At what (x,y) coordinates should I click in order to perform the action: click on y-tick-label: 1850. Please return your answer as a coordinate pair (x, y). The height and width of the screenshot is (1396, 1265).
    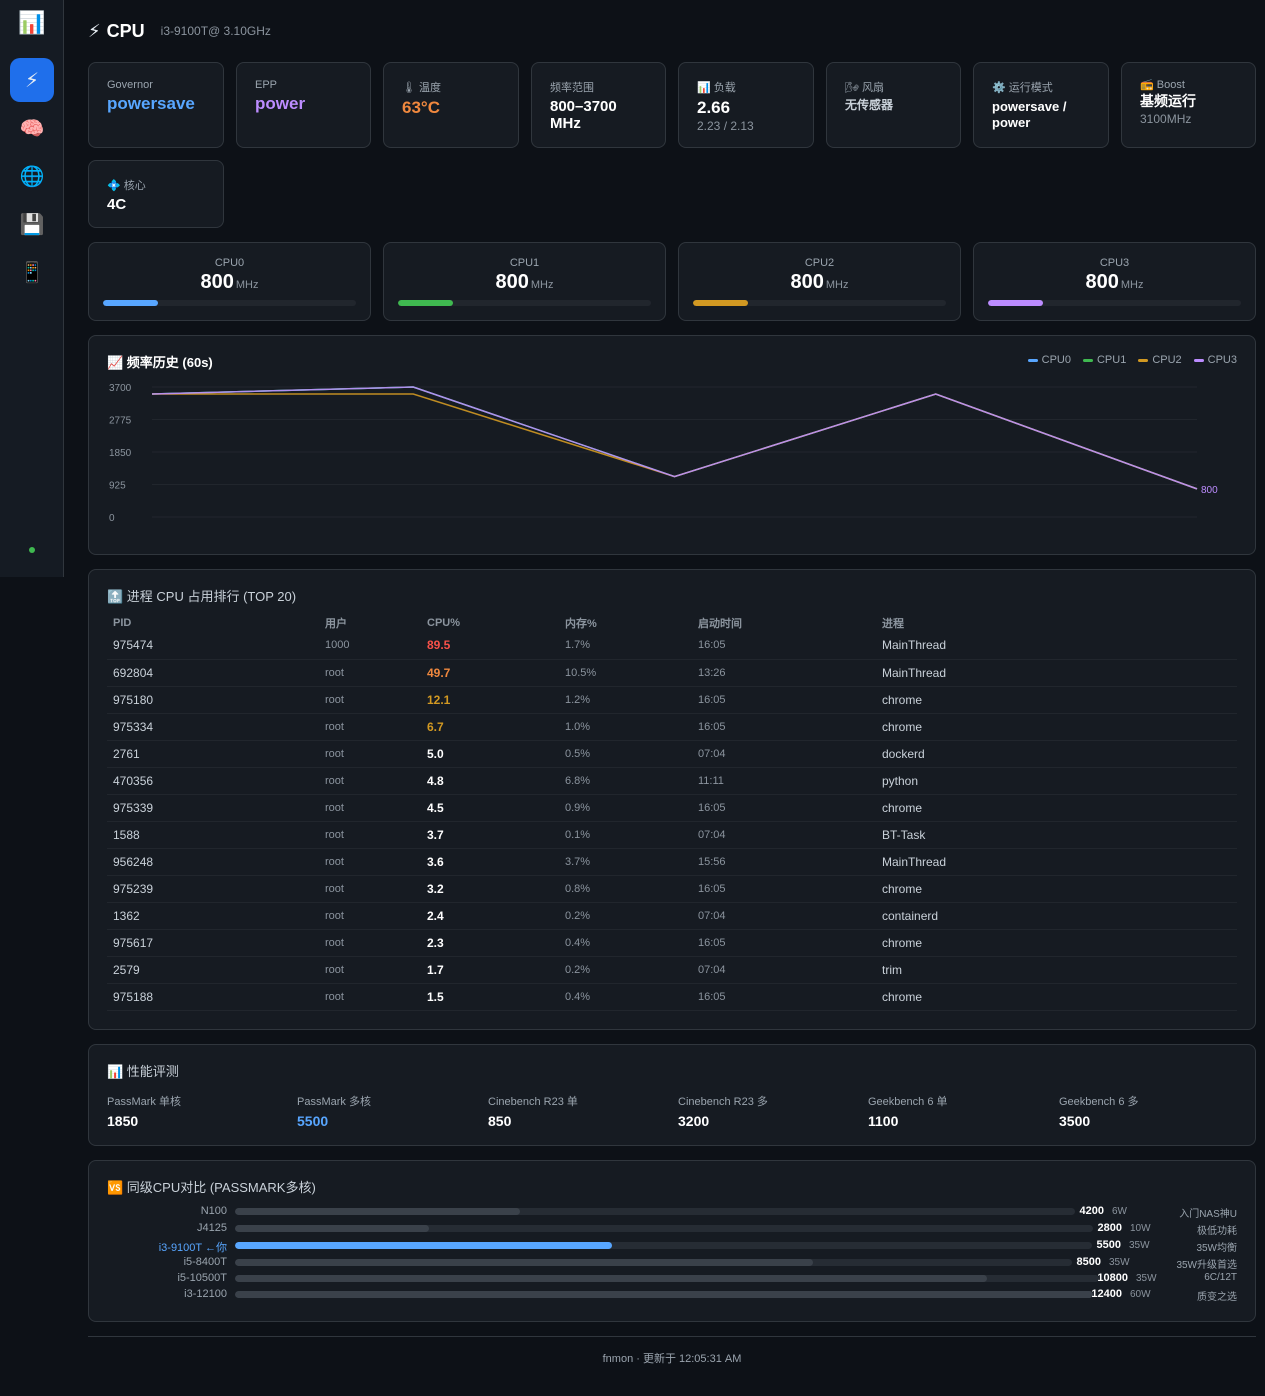
    Looking at the image, I should click on (120, 453).